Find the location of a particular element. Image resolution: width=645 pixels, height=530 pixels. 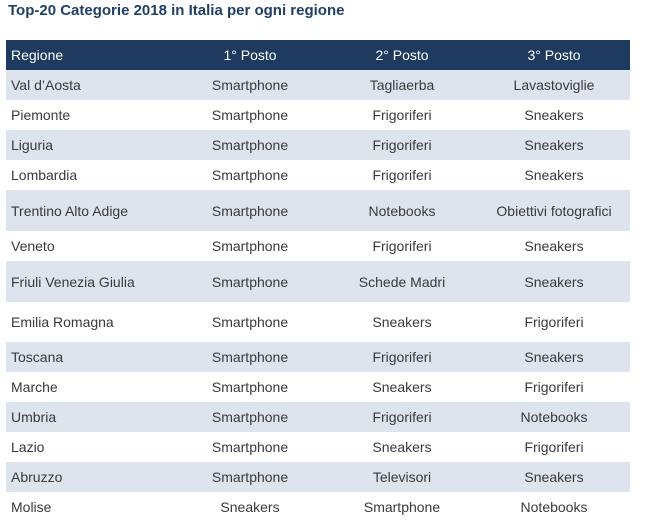

cell-third: Lavastoviglie is located at coordinates (554, 85).